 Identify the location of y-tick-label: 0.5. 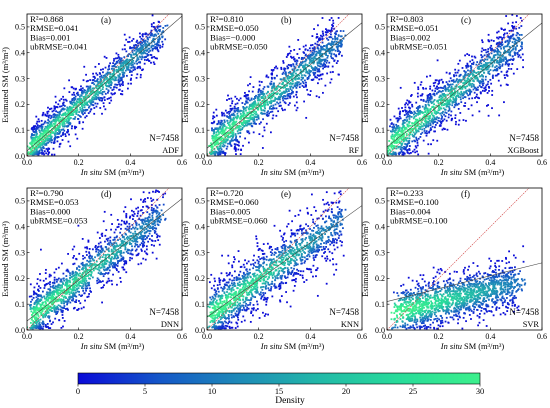
(20, 27).